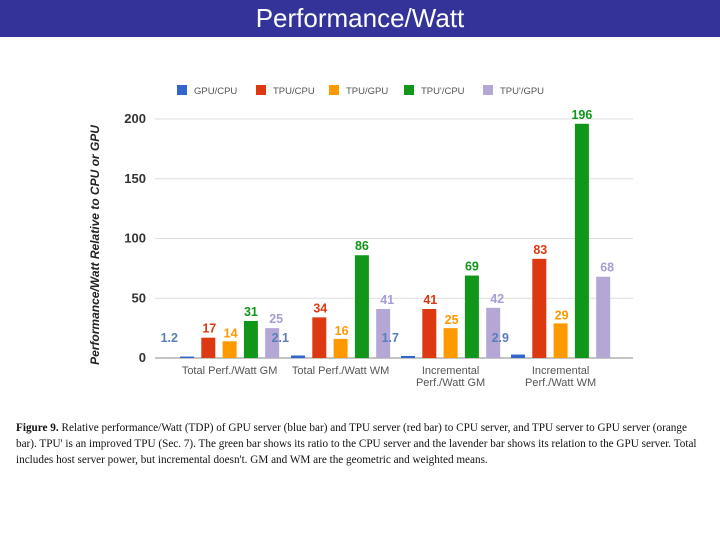 The image size is (720, 540). Describe the element at coordinates (450, 383) in the screenshot. I see `x-tick-label: Perf./Watt GM` at that location.